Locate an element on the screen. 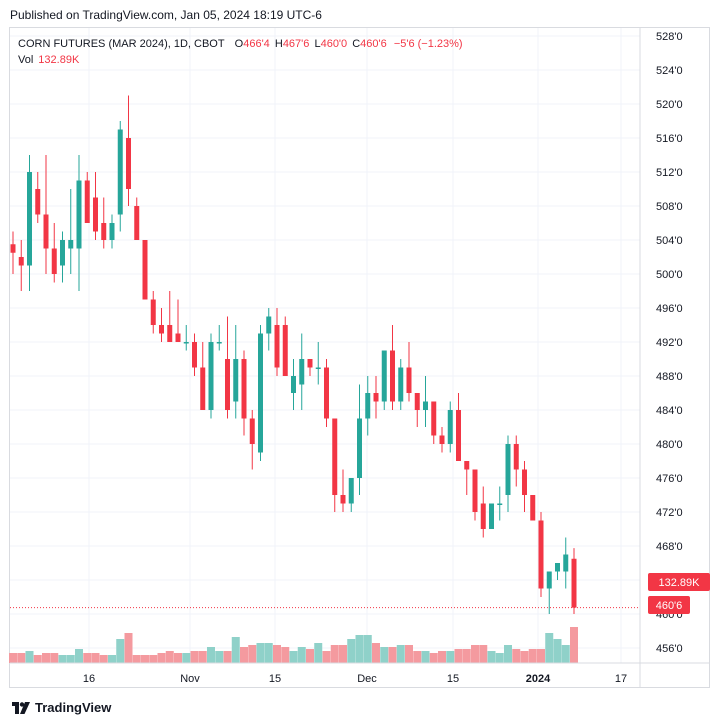 Image resolution: width=720 pixels, height=726 pixels. price-tick-label: 484'0 is located at coordinates (669, 411).